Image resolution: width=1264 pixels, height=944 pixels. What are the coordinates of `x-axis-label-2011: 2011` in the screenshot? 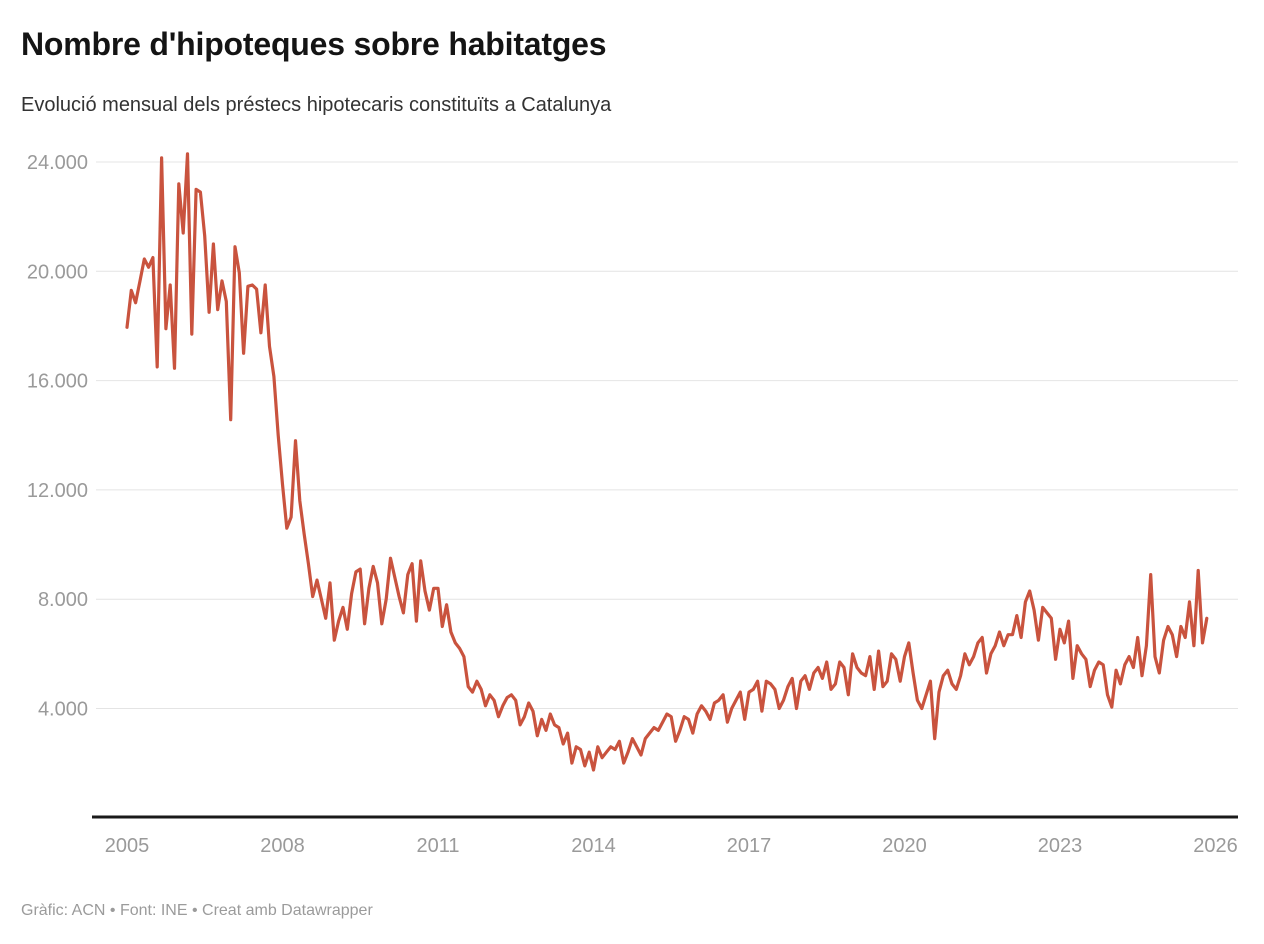 It's located at (437, 846).